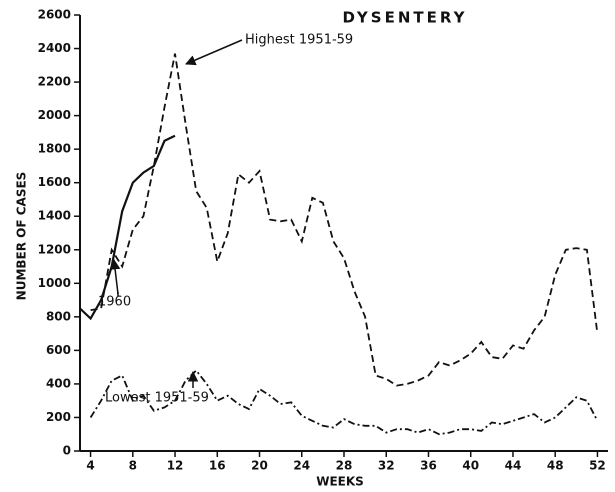 Image resolution: width=615 pixels, height=492 pixels. What do you see at coordinates (301, 466) in the screenshot?
I see `x-tick-label: 24` at bounding box center [301, 466].